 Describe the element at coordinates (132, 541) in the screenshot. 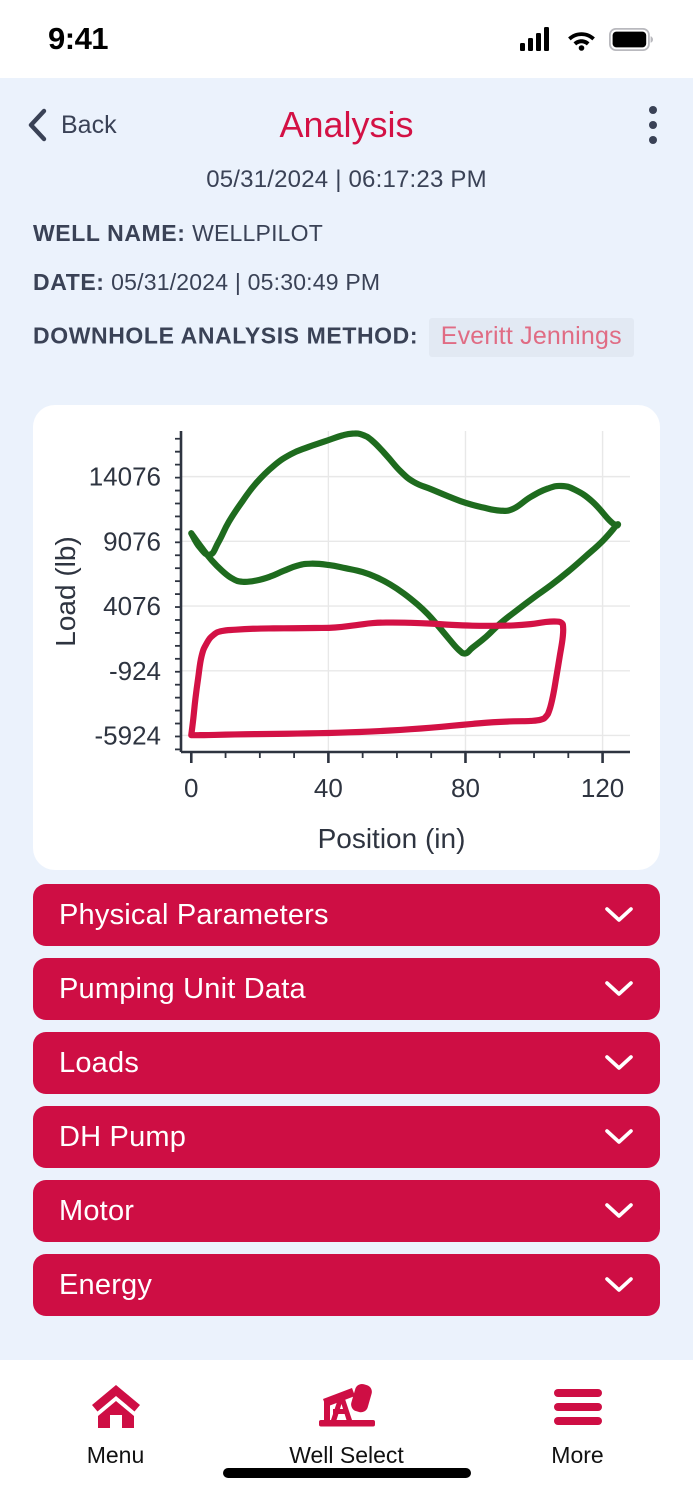

I see `y-tick-label: 9076` at that location.